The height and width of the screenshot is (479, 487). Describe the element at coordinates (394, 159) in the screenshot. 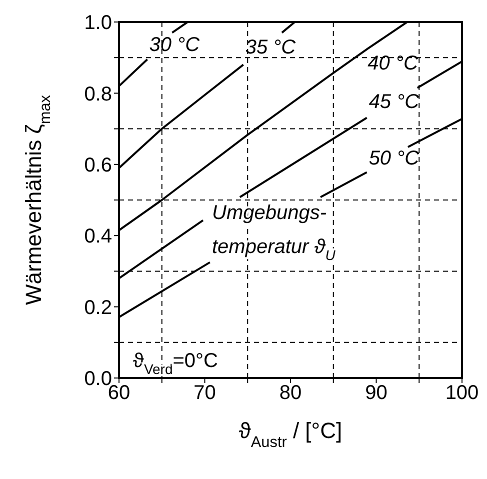

I see `series-label: 50 °C` at that location.